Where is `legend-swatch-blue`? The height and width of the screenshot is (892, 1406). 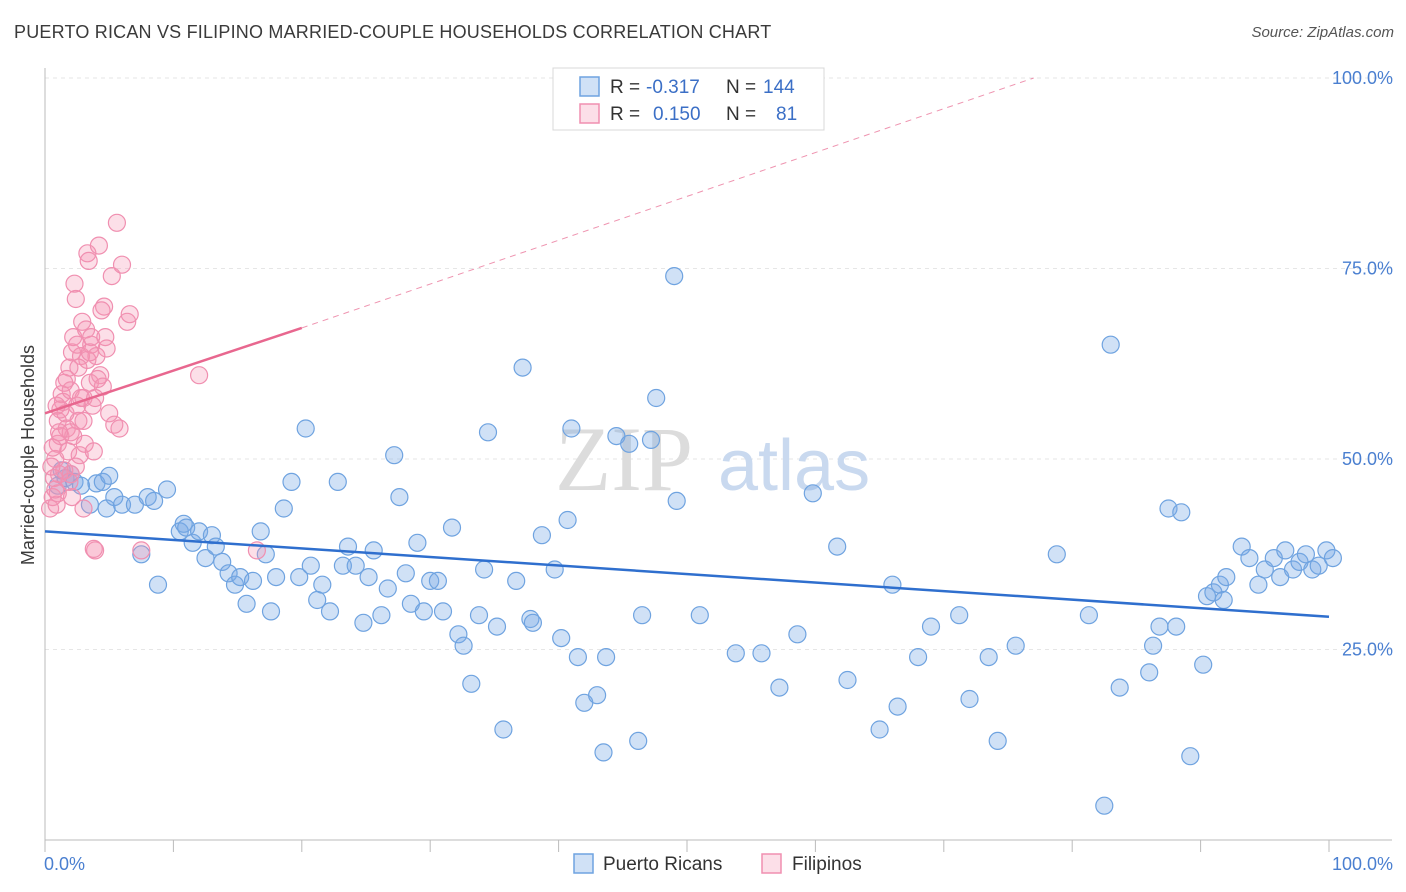 legend-swatch-blue is located at coordinates (589, 86).